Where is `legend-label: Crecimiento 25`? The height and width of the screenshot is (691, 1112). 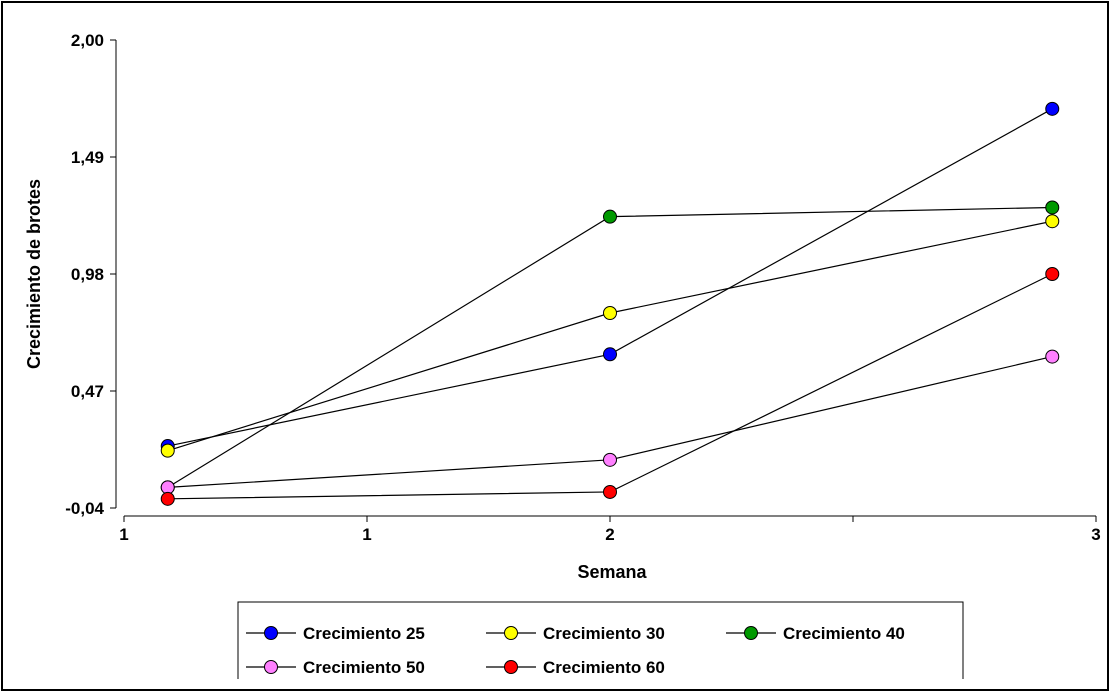
legend-label: Crecimiento 25 is located at coordinates (364, 633).